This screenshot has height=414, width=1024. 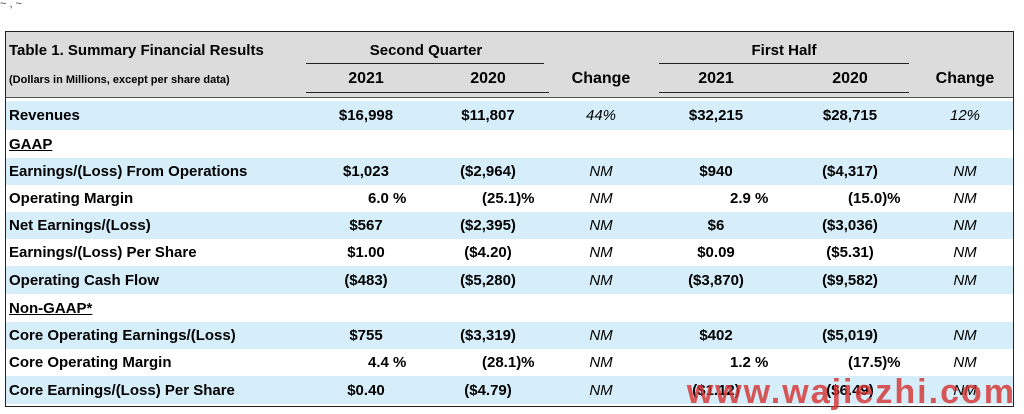 I want to click on col-q-2021: 2021, so click(x=366, y=78).